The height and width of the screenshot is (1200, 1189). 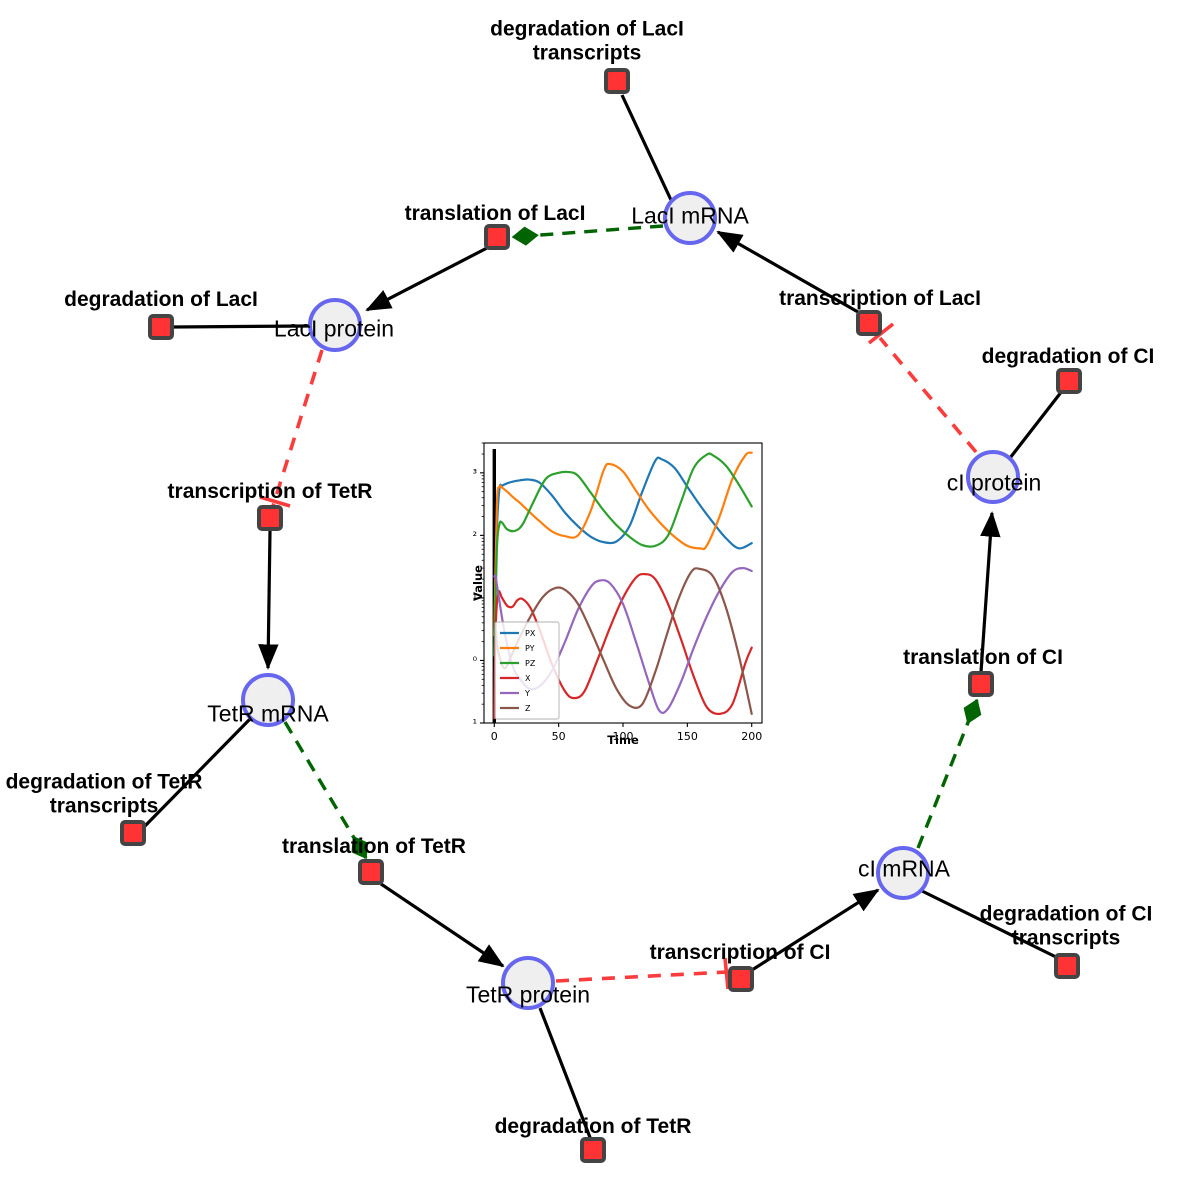 I want to click on legend-label-py: PY, so click(x=530, y=648).